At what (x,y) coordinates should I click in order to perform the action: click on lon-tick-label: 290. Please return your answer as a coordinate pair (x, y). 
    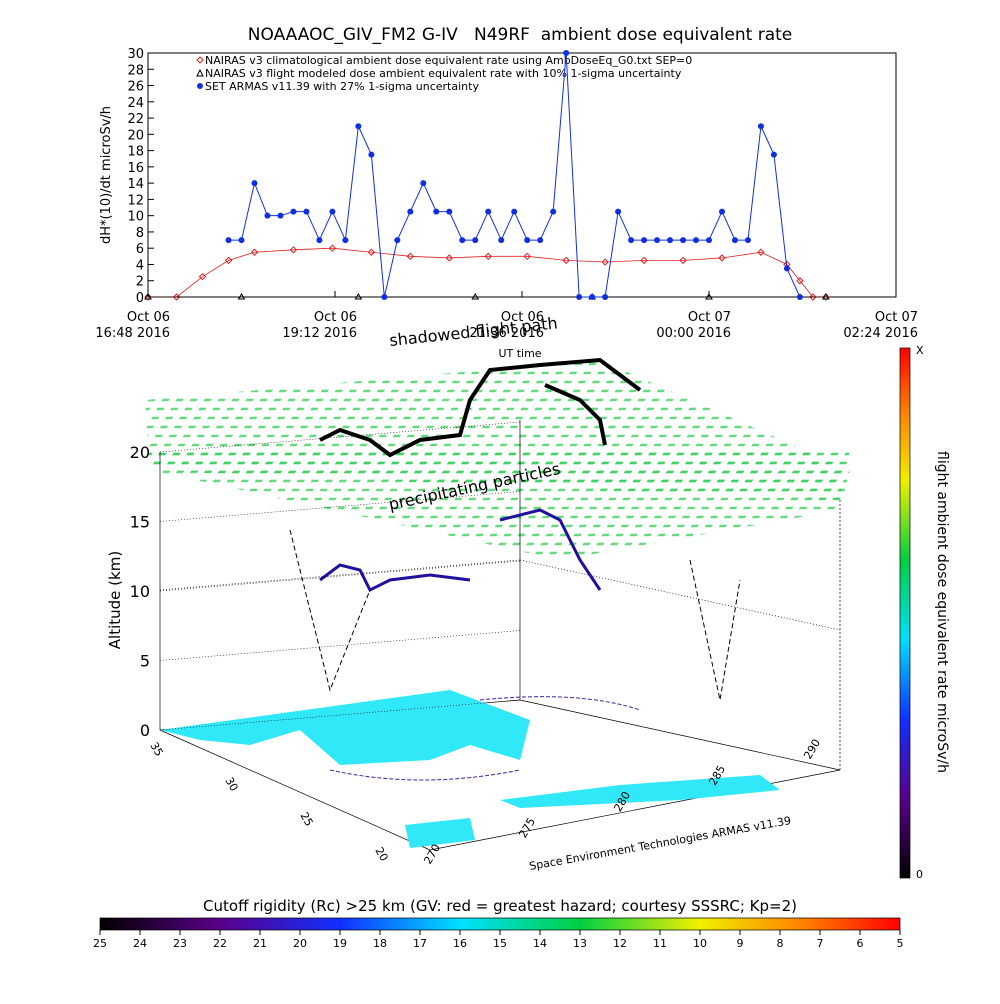
    Looking at the image, I should click on (812, 749).